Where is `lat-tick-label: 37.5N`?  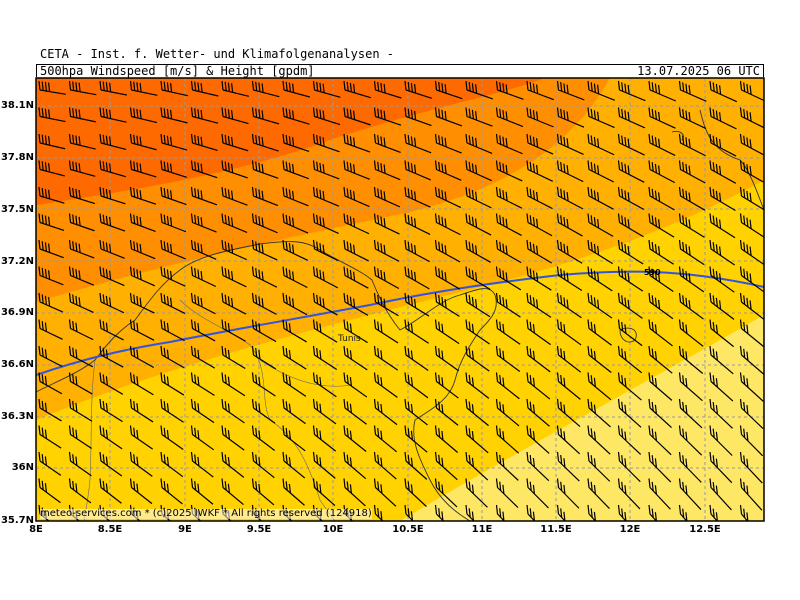 lat-tick-label: 37.5N is located at coordinates (17, 209).